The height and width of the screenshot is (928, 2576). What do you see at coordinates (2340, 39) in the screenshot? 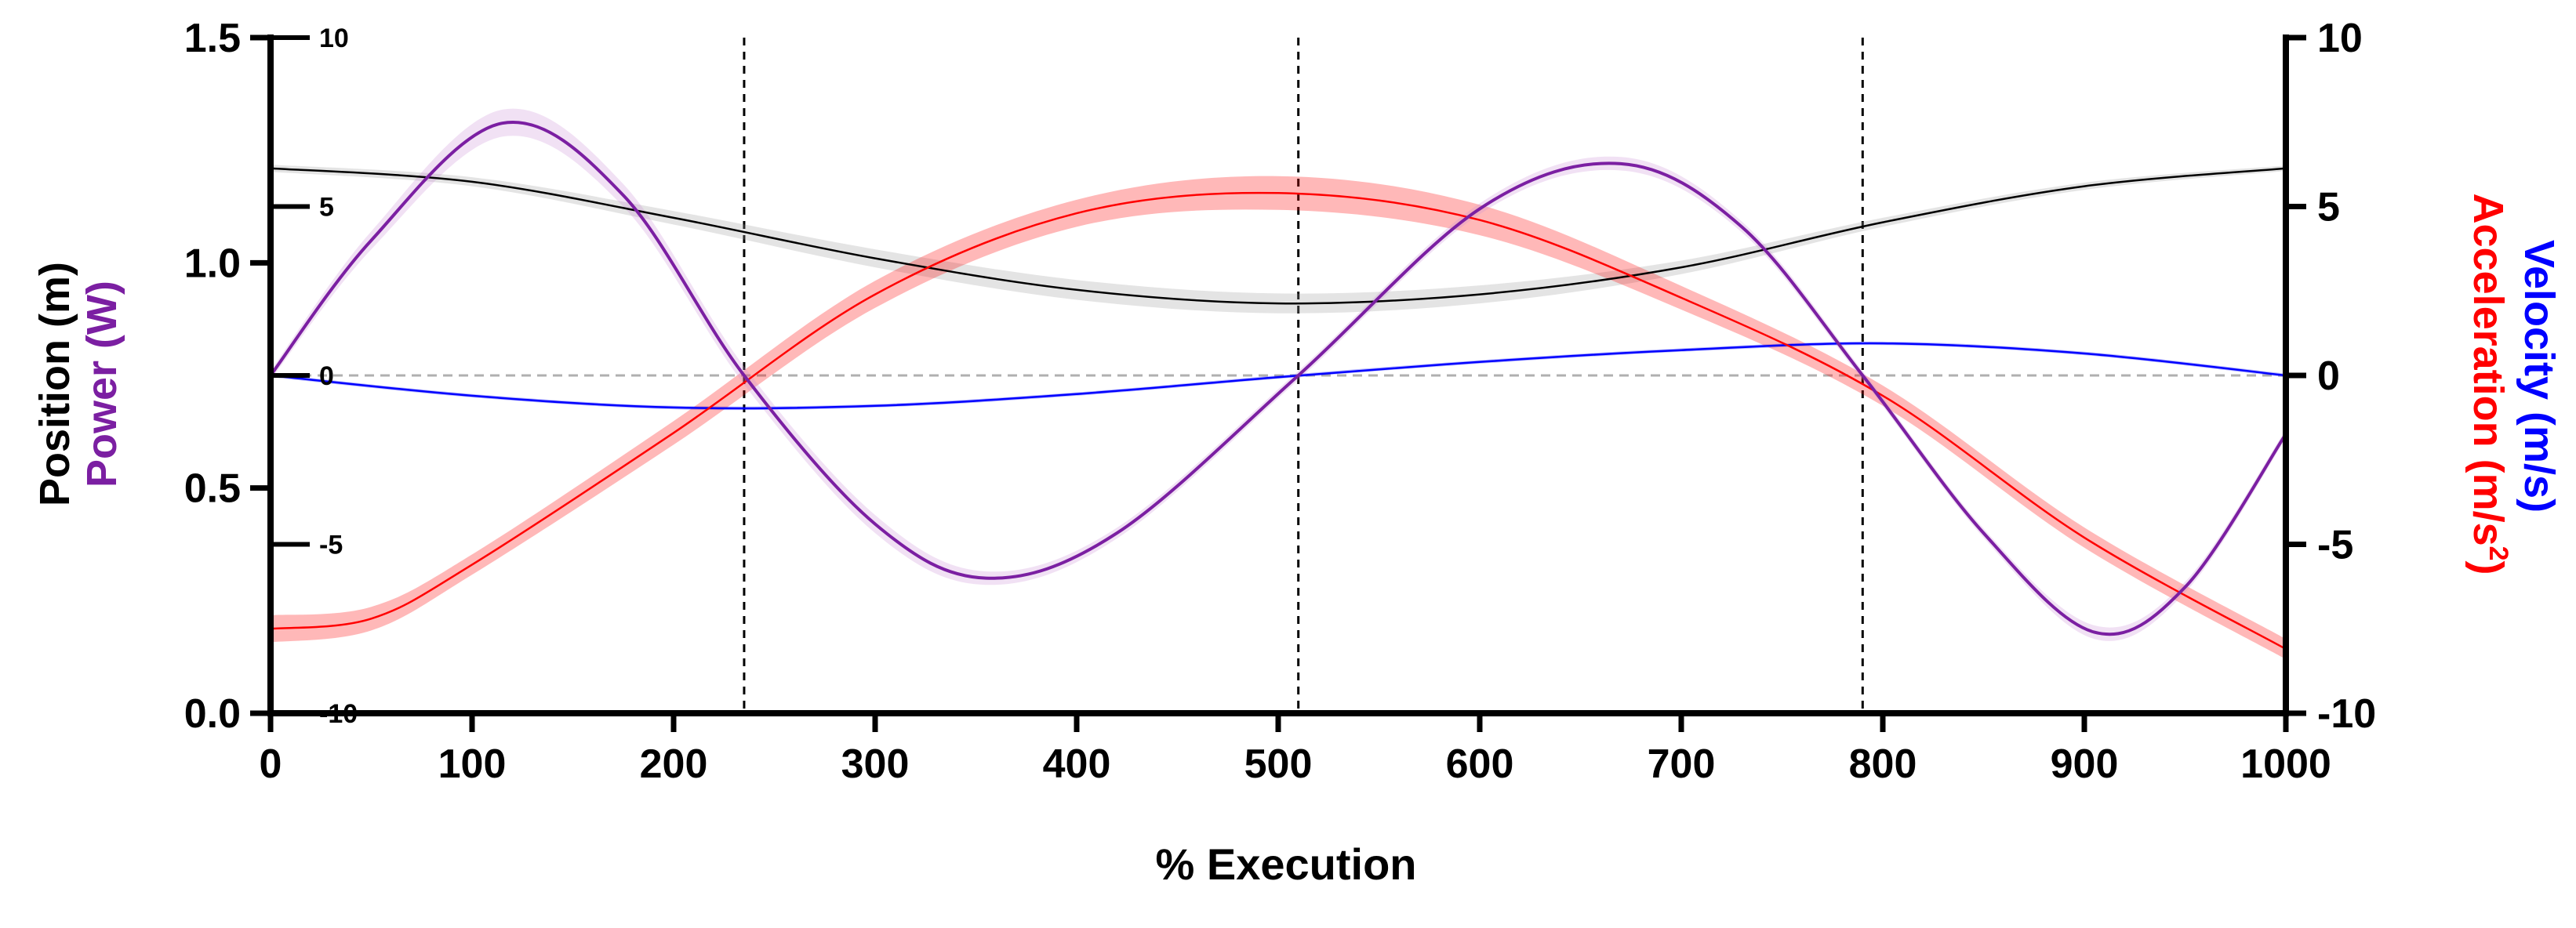
I see `right-tick-label-4: 10` at bounding box center [2340, 39].